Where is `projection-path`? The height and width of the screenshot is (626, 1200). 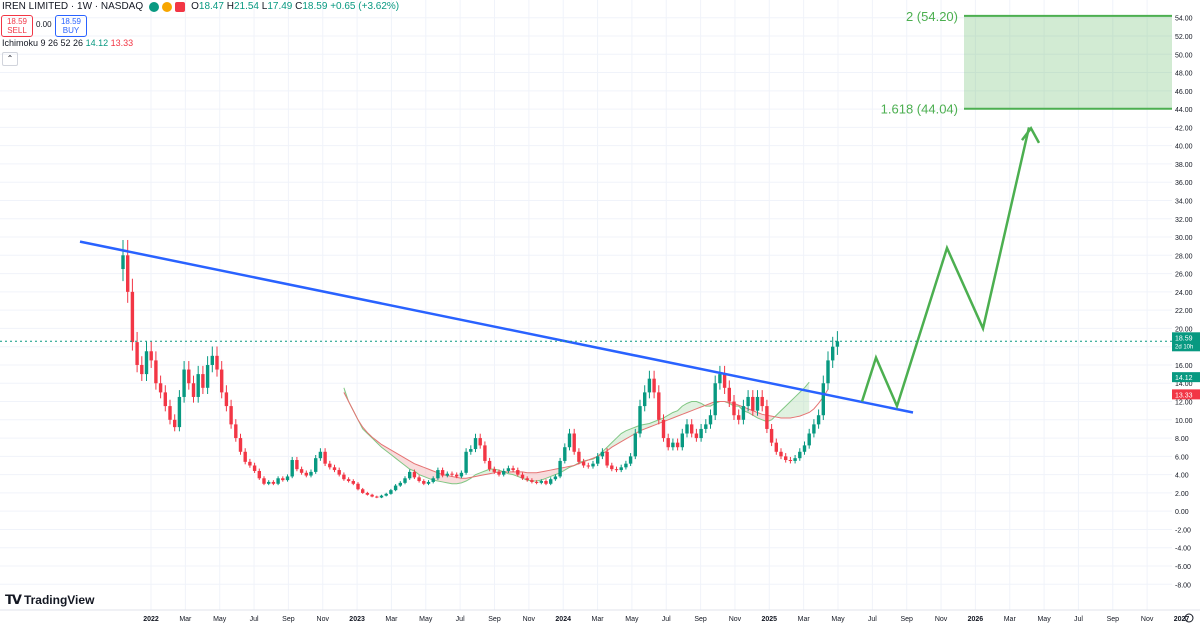 projection-path is located at coordinates (945, 268).